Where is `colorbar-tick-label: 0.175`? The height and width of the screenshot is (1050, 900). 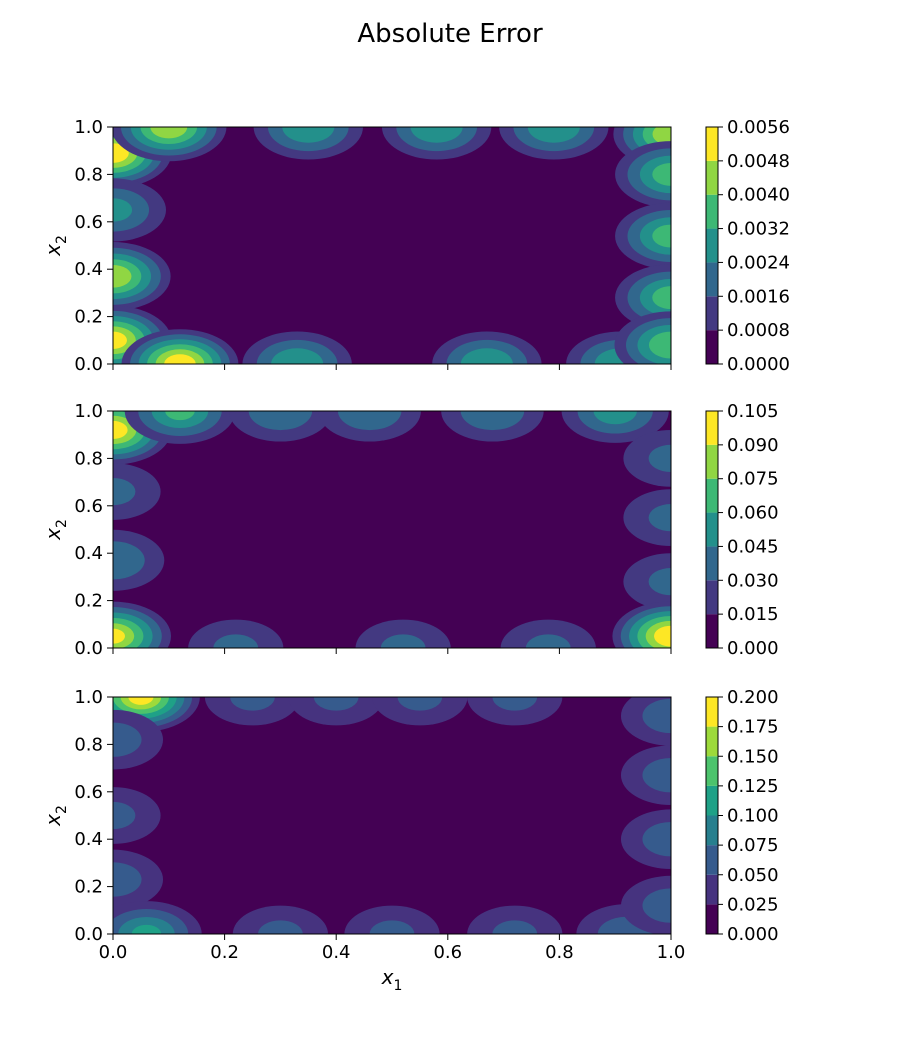 colorbar-tick-label: 0.175 is located at coordinates (753, 727).